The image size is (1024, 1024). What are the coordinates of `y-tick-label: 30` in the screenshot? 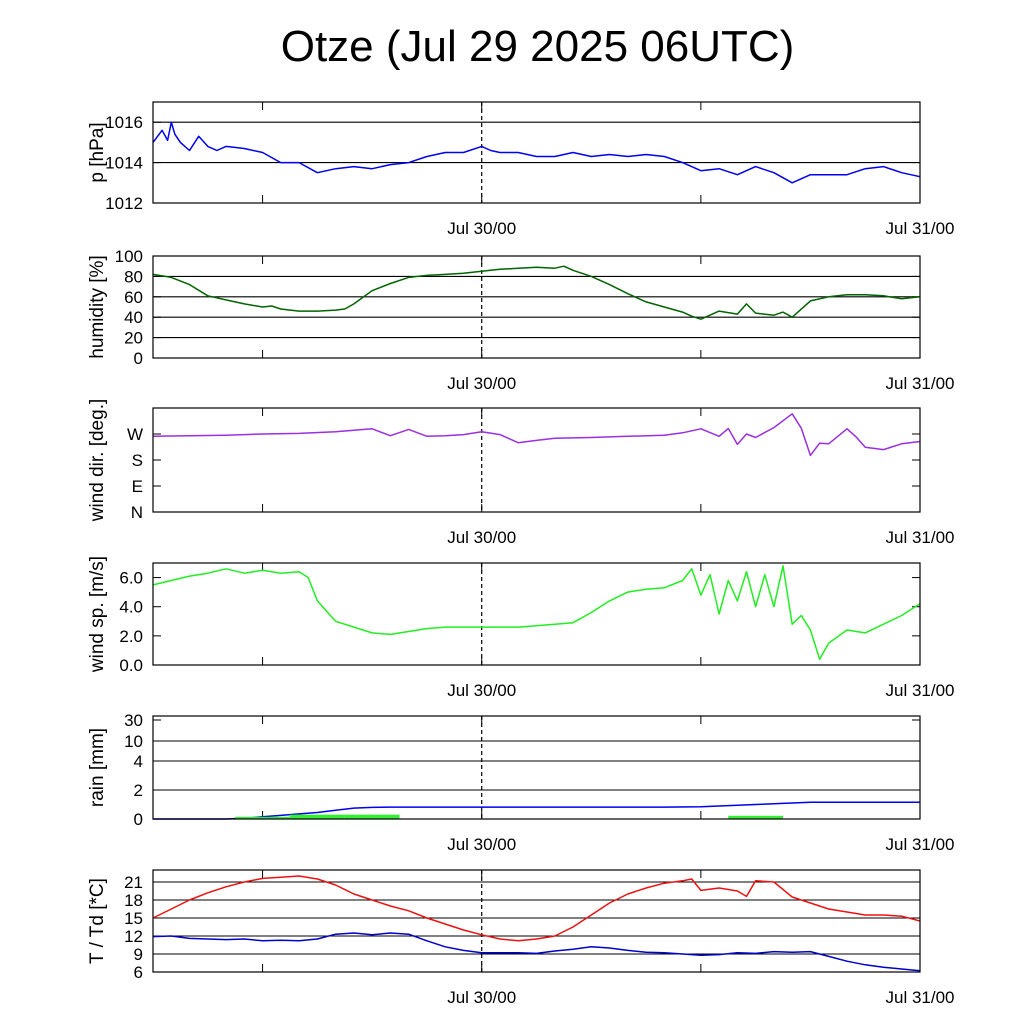 It's located at (133, 720).